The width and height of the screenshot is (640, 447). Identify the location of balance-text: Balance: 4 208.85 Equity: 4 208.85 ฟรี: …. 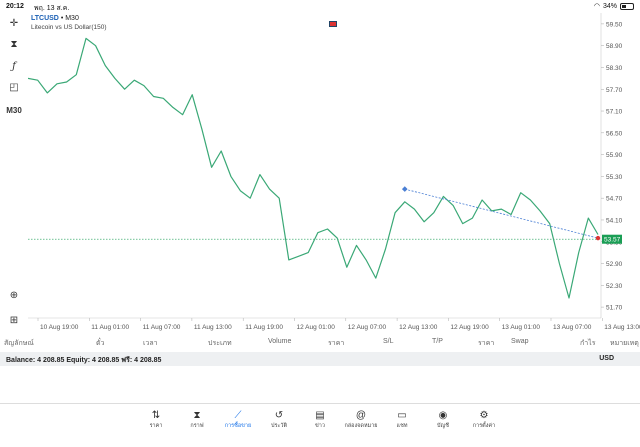
(84, 360).